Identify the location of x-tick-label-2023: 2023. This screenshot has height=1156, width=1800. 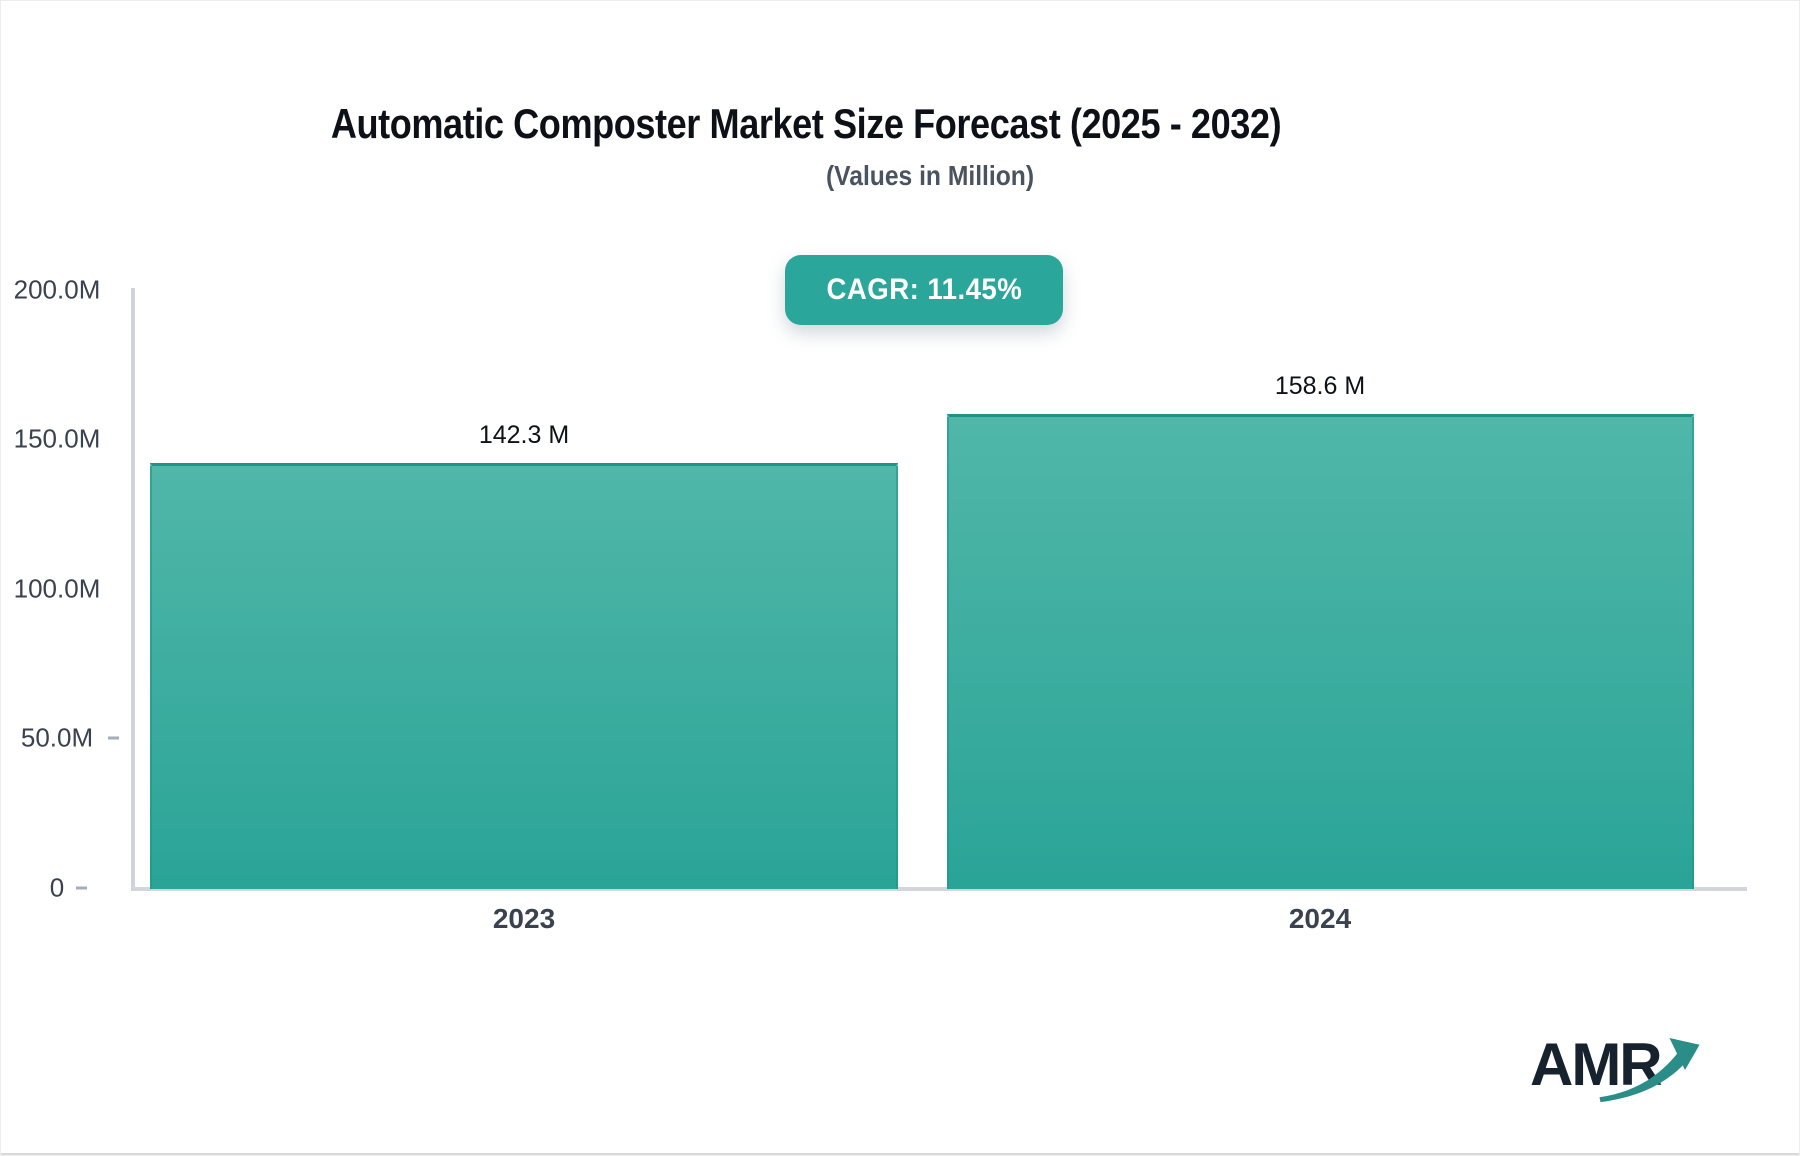
(524, 918).